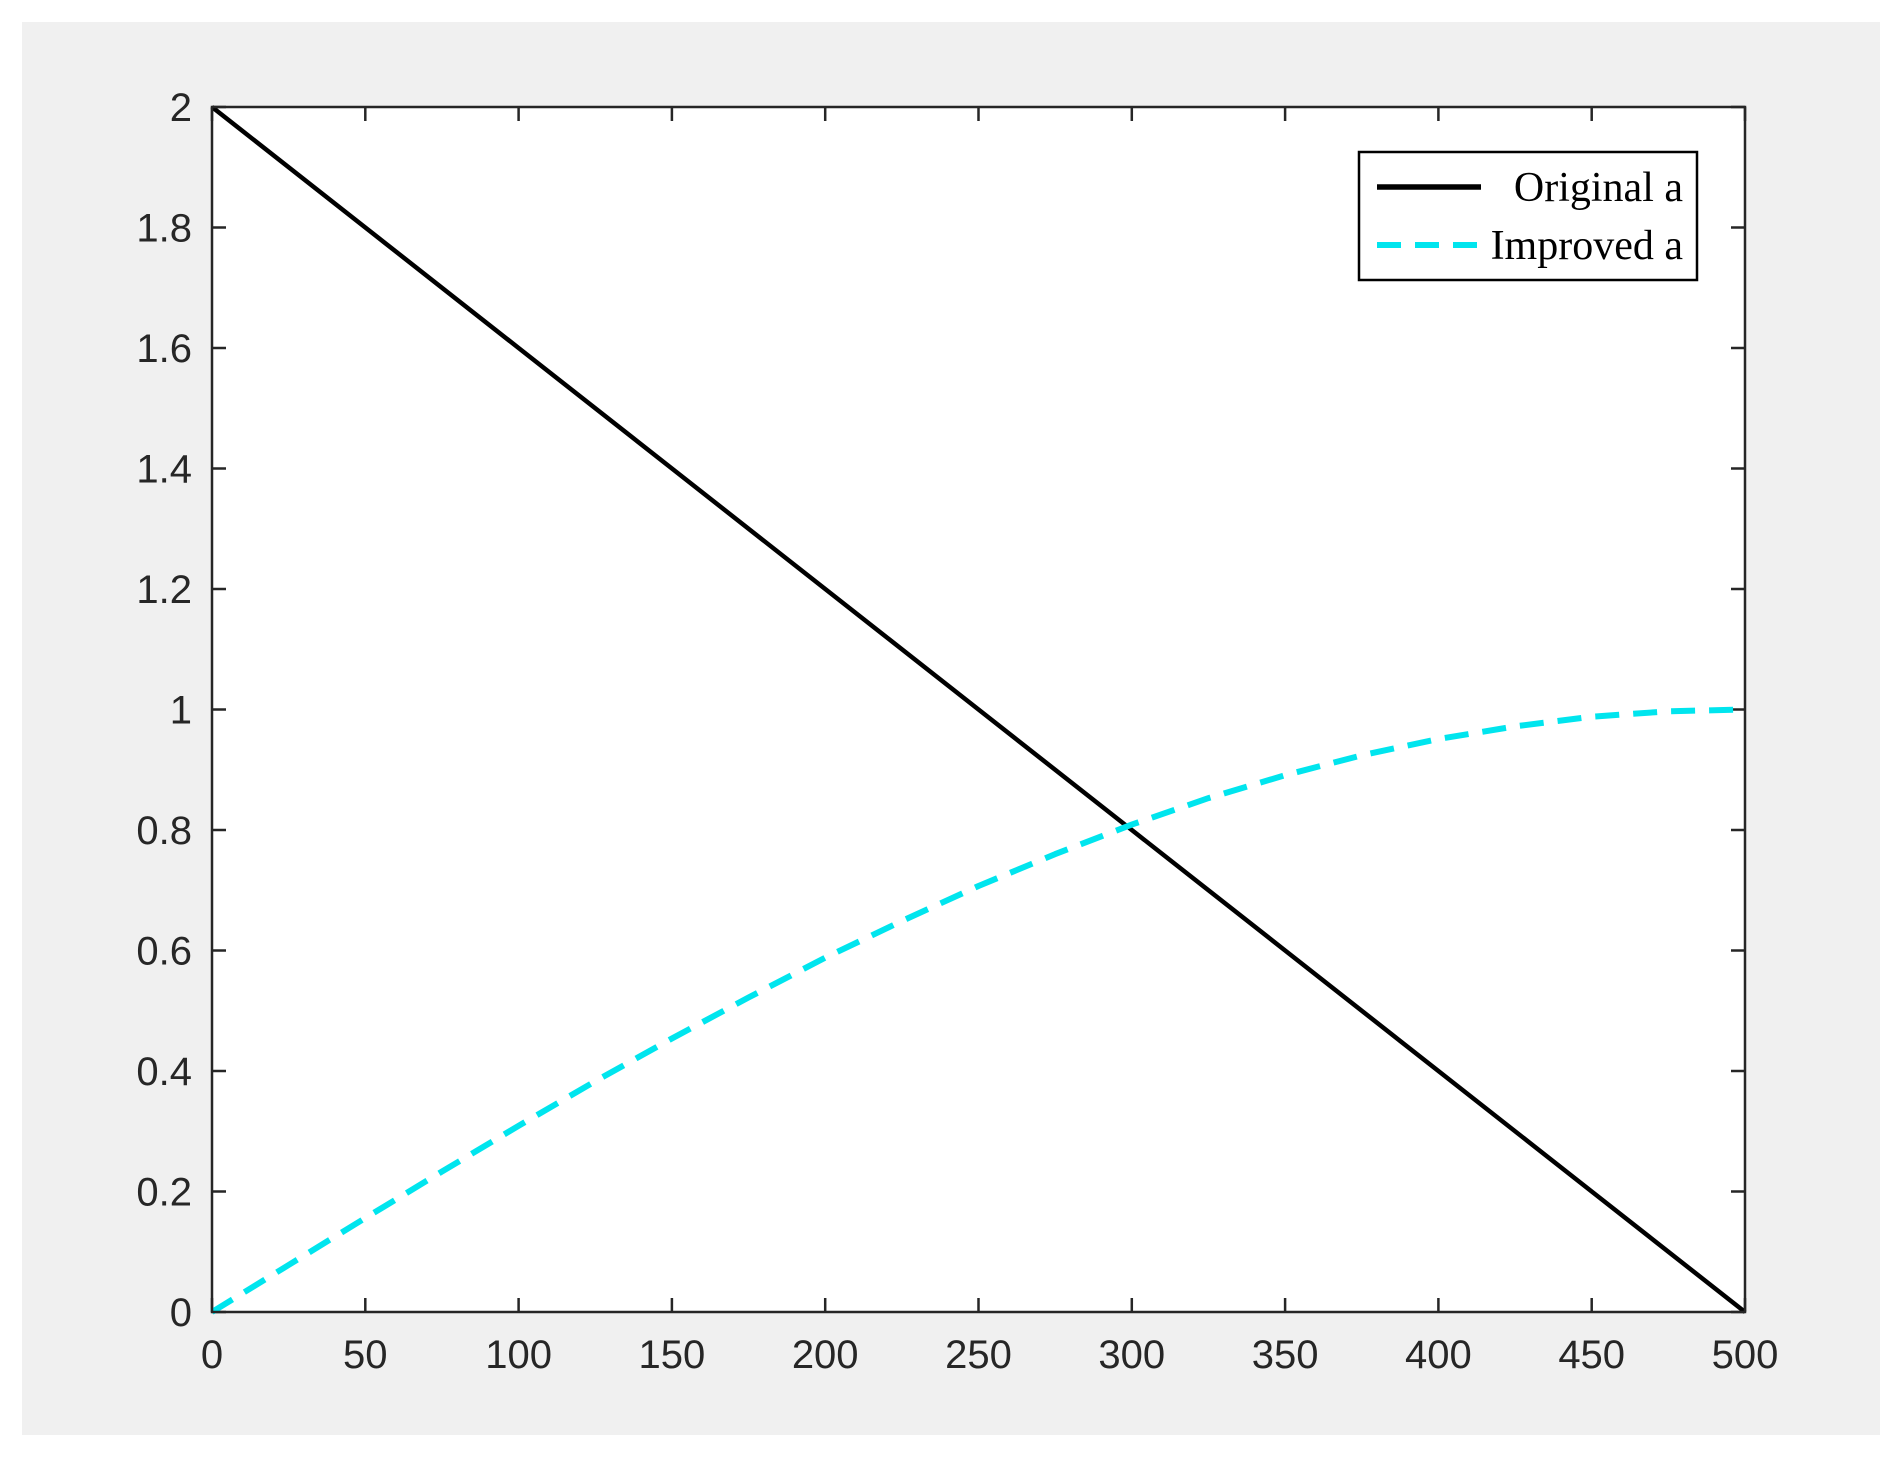 The image size is (1901, 1457). What do you see at coordinates (164, 1072) in the screenshot?
I see `y-tick-label: 0.4` at bounding box center [164, 1072].